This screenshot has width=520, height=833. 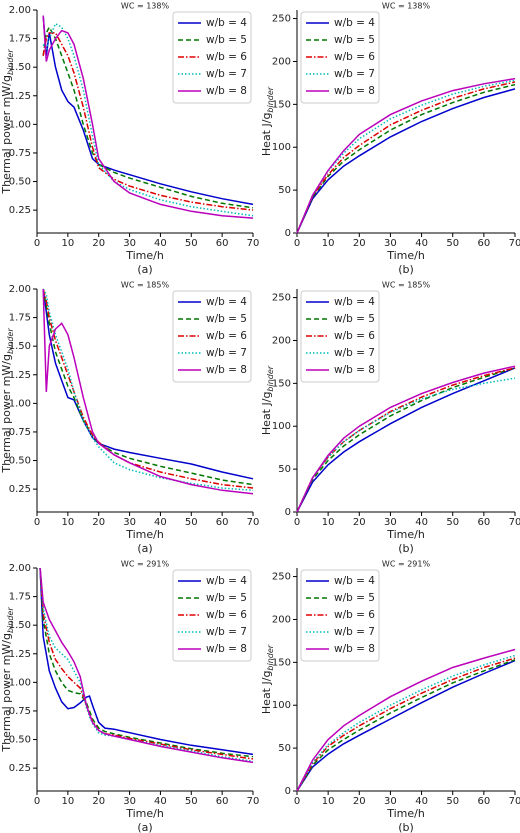 I want to click on chart-title: WC = 185%, so click(x=145, y=285).